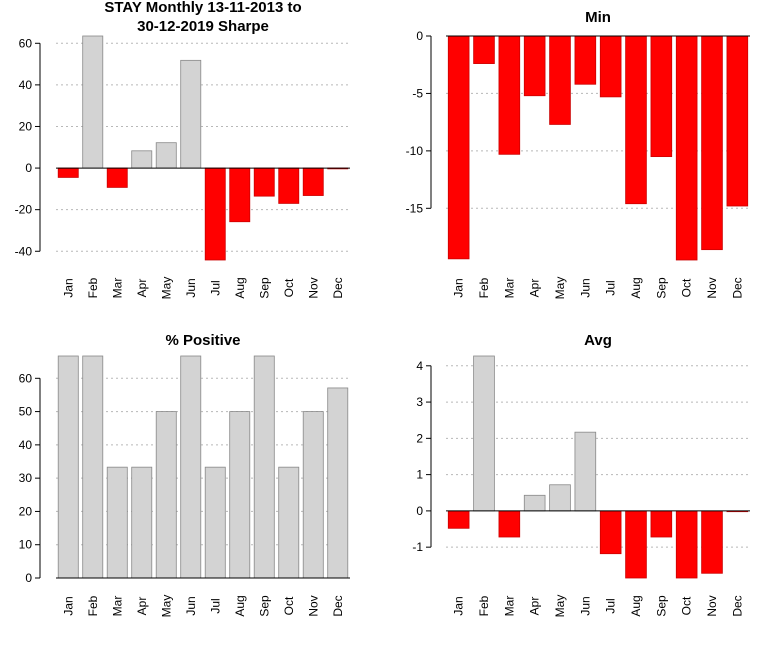  What do you see at coordinates (24, 251) in the screenshot?
I see `y-tick-label: -40` at bounding box center [24, 251].